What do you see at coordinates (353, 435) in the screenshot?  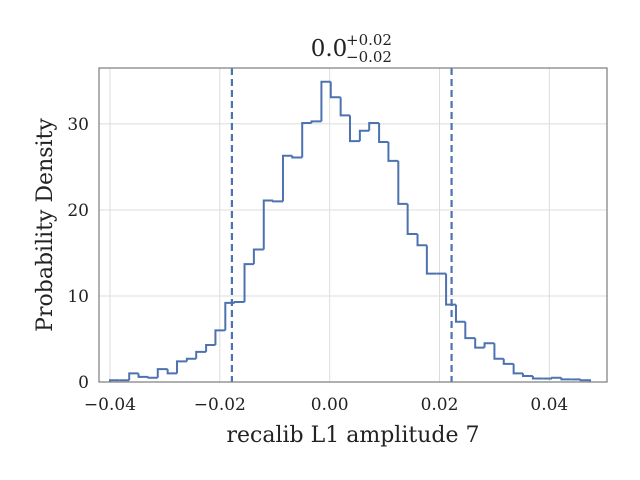 I see `x-axis-label: recalib L1 amplitude 7` at bounding box center [353, 435].